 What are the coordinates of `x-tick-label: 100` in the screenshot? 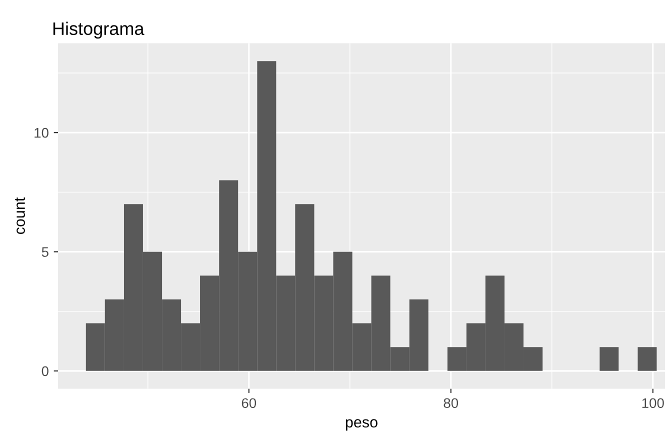 It's located at (653, 403).